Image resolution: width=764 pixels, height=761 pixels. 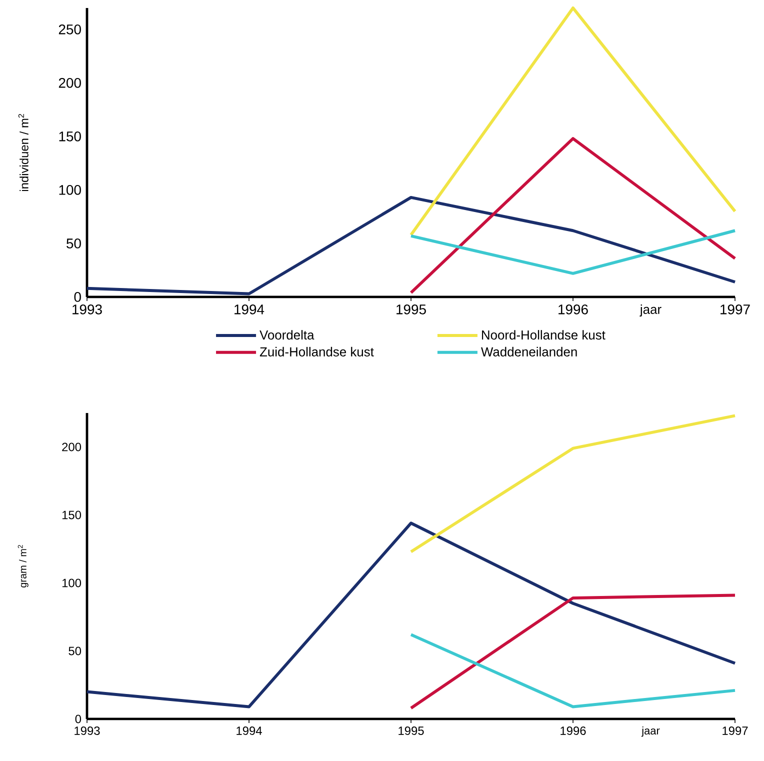 I want to click on legend-label: Noord-Hollandse kust, so click(x=544, y=335).